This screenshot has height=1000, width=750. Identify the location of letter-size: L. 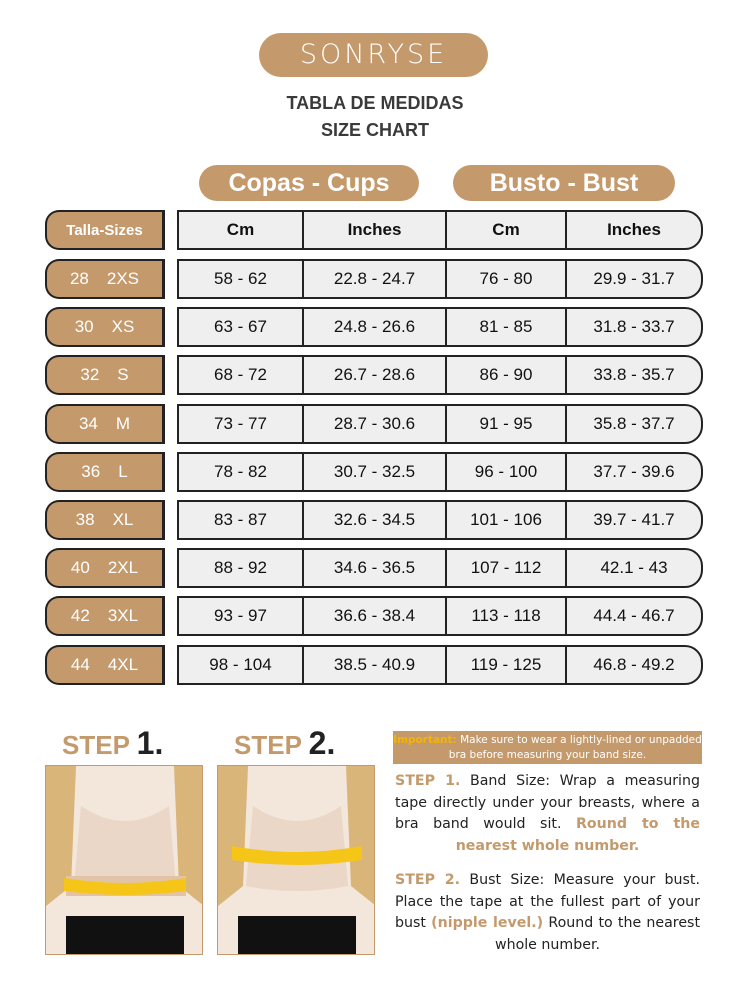
(123, 471).